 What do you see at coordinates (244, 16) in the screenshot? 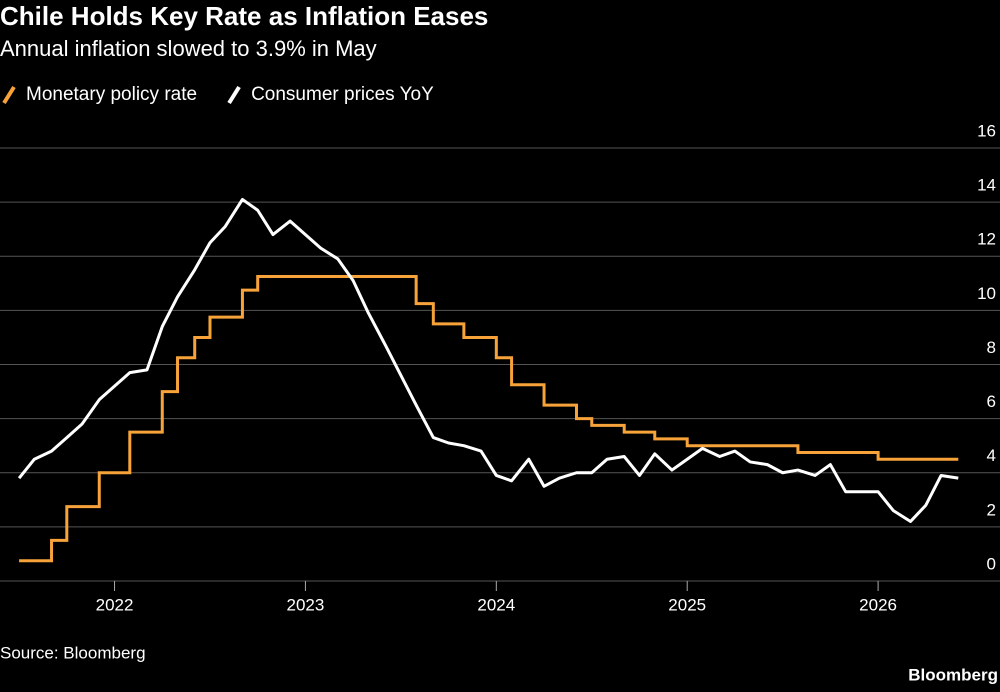
I see `chart-title: Chile Holds Key Rate as Inflation Eases` at bounding box center [244, 16].